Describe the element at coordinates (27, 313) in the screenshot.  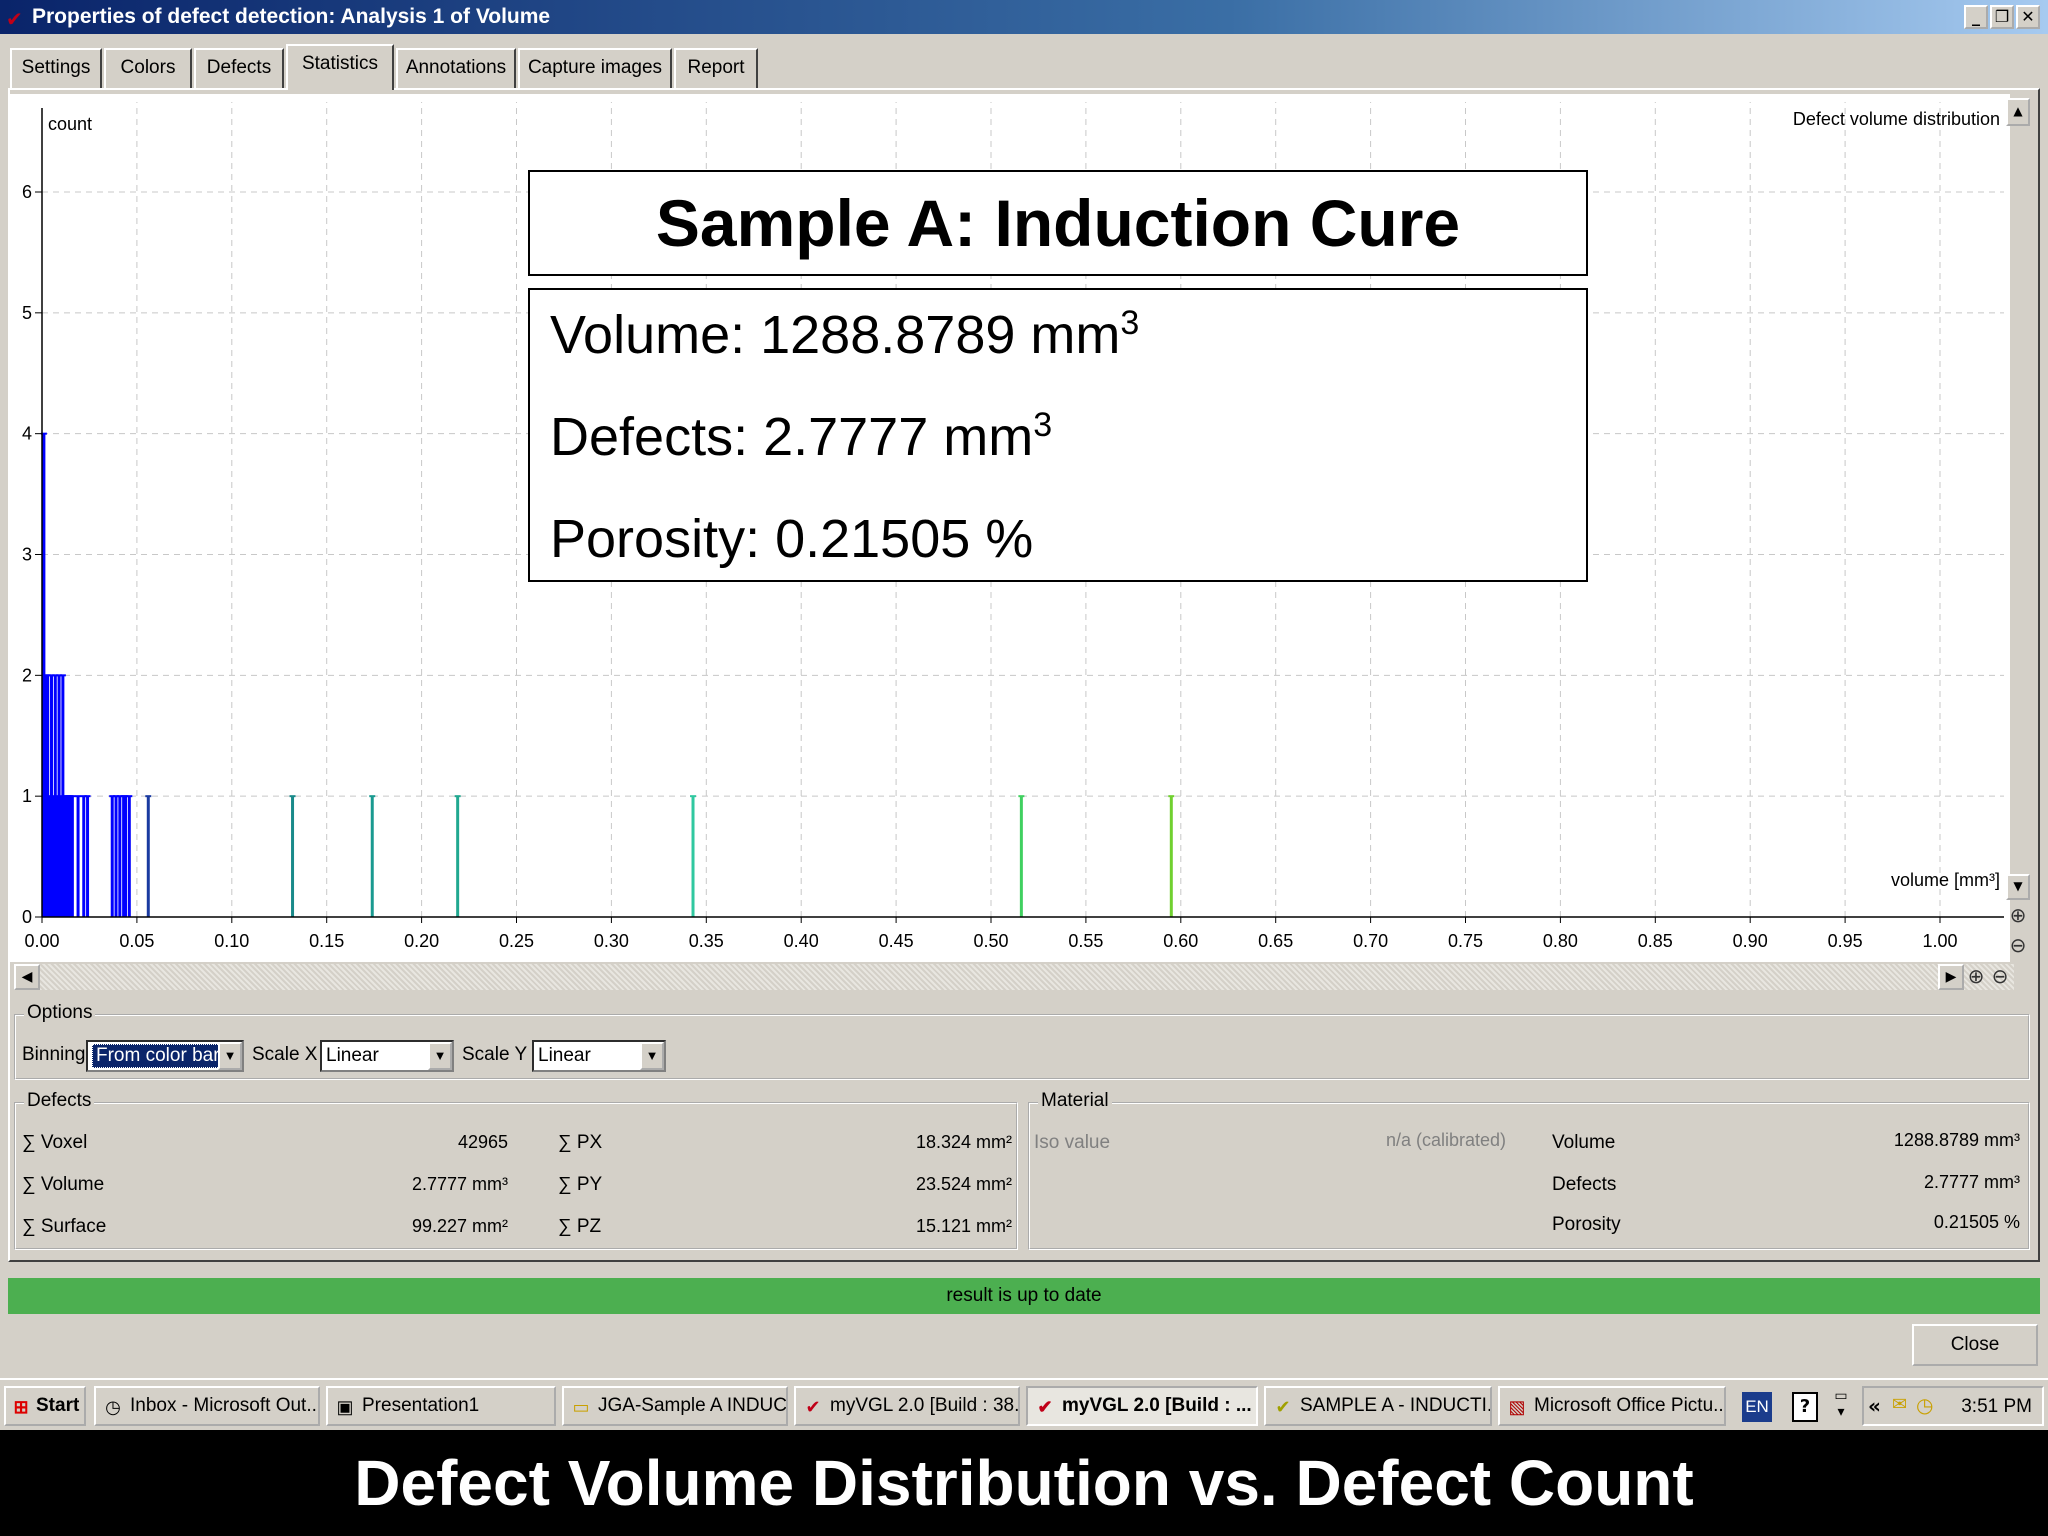
I see `y-tick-label: 5` at that location.